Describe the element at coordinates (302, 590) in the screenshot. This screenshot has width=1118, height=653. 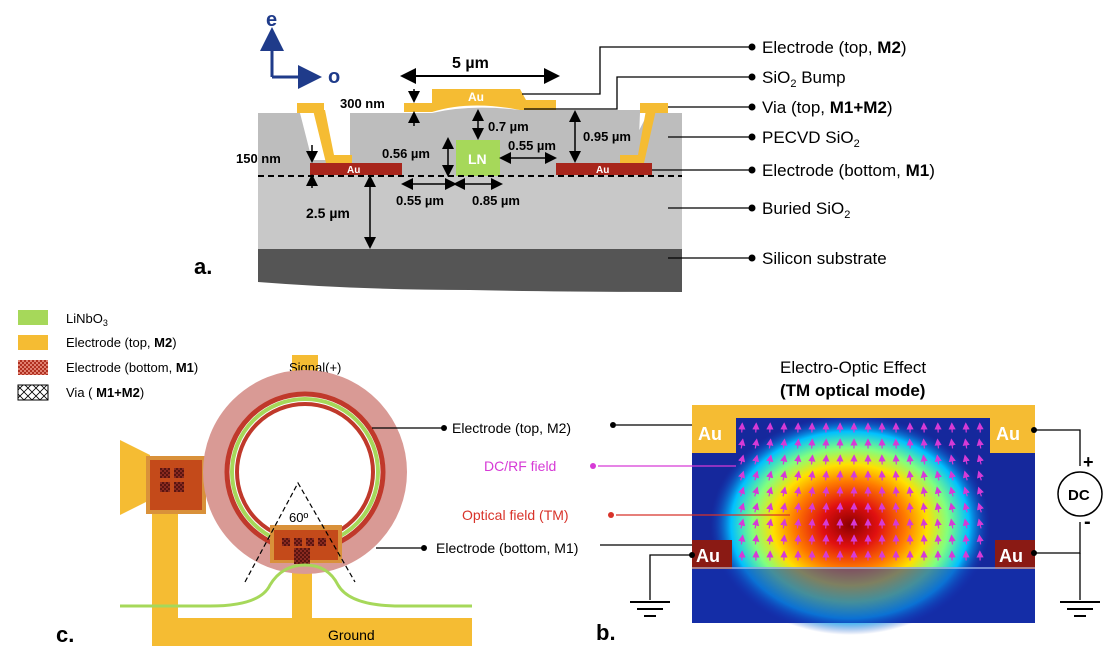
I see `ground-center-stub` at that location.